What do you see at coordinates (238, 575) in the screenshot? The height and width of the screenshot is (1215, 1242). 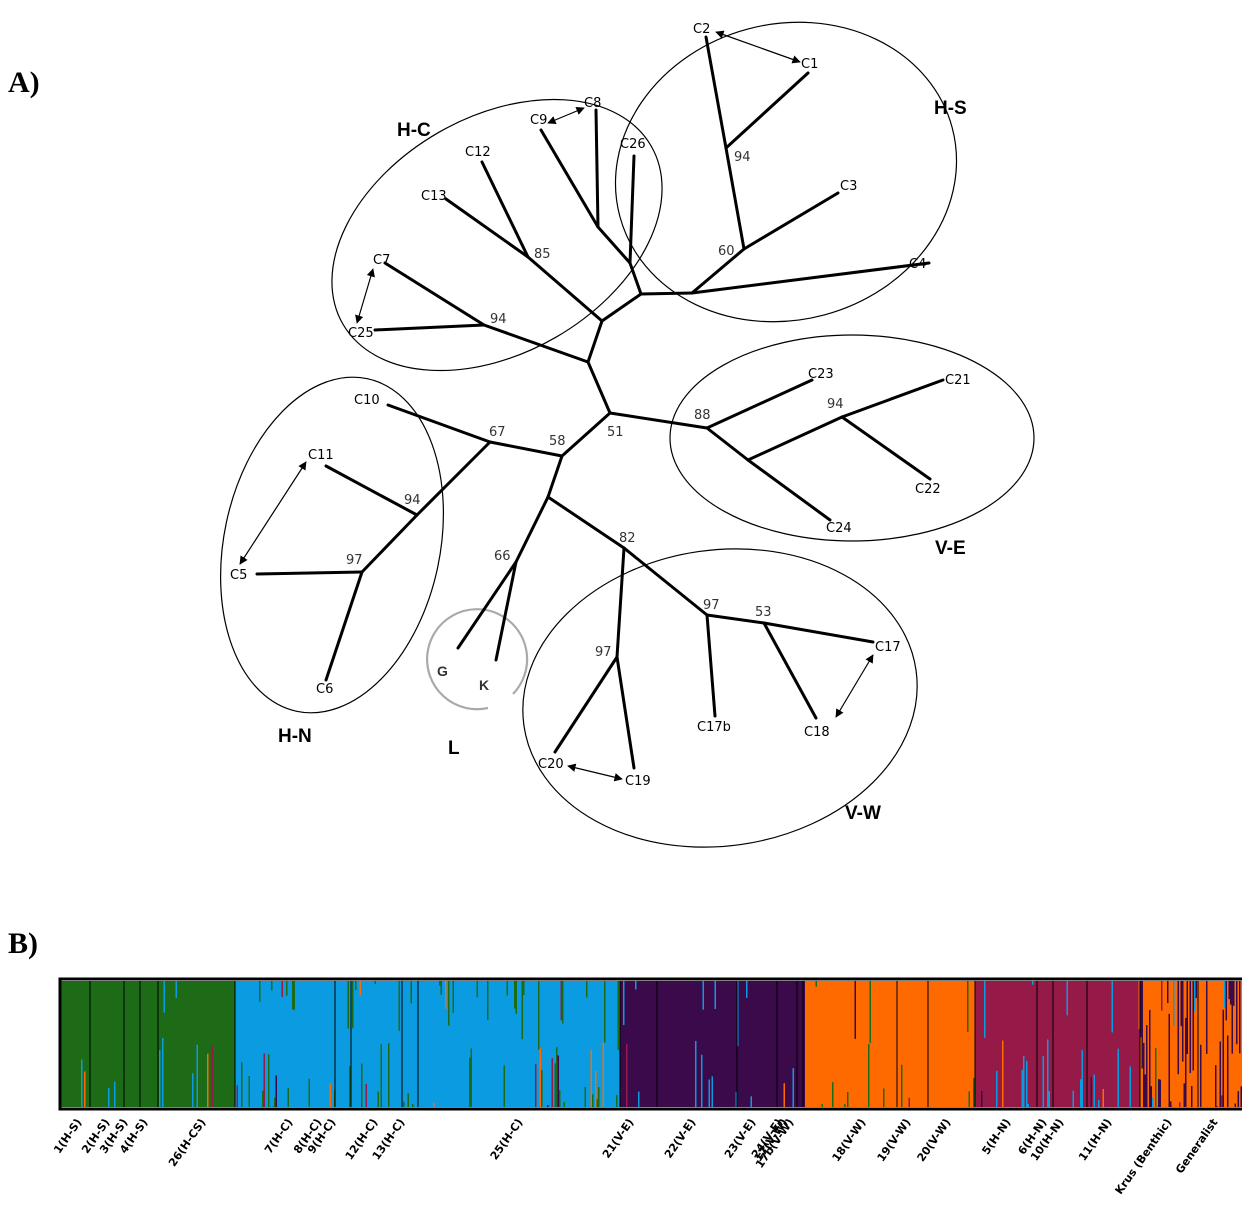 I see `leaf-label: C5` at bounding box center [238, 575].